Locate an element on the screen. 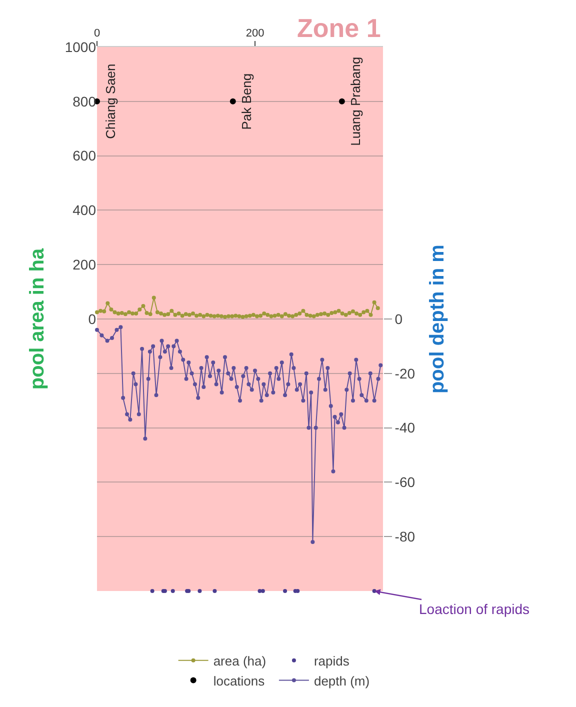 This screenshot has width=576, height=707. annotation: Pak Beng is located at coordinates (246, 101).